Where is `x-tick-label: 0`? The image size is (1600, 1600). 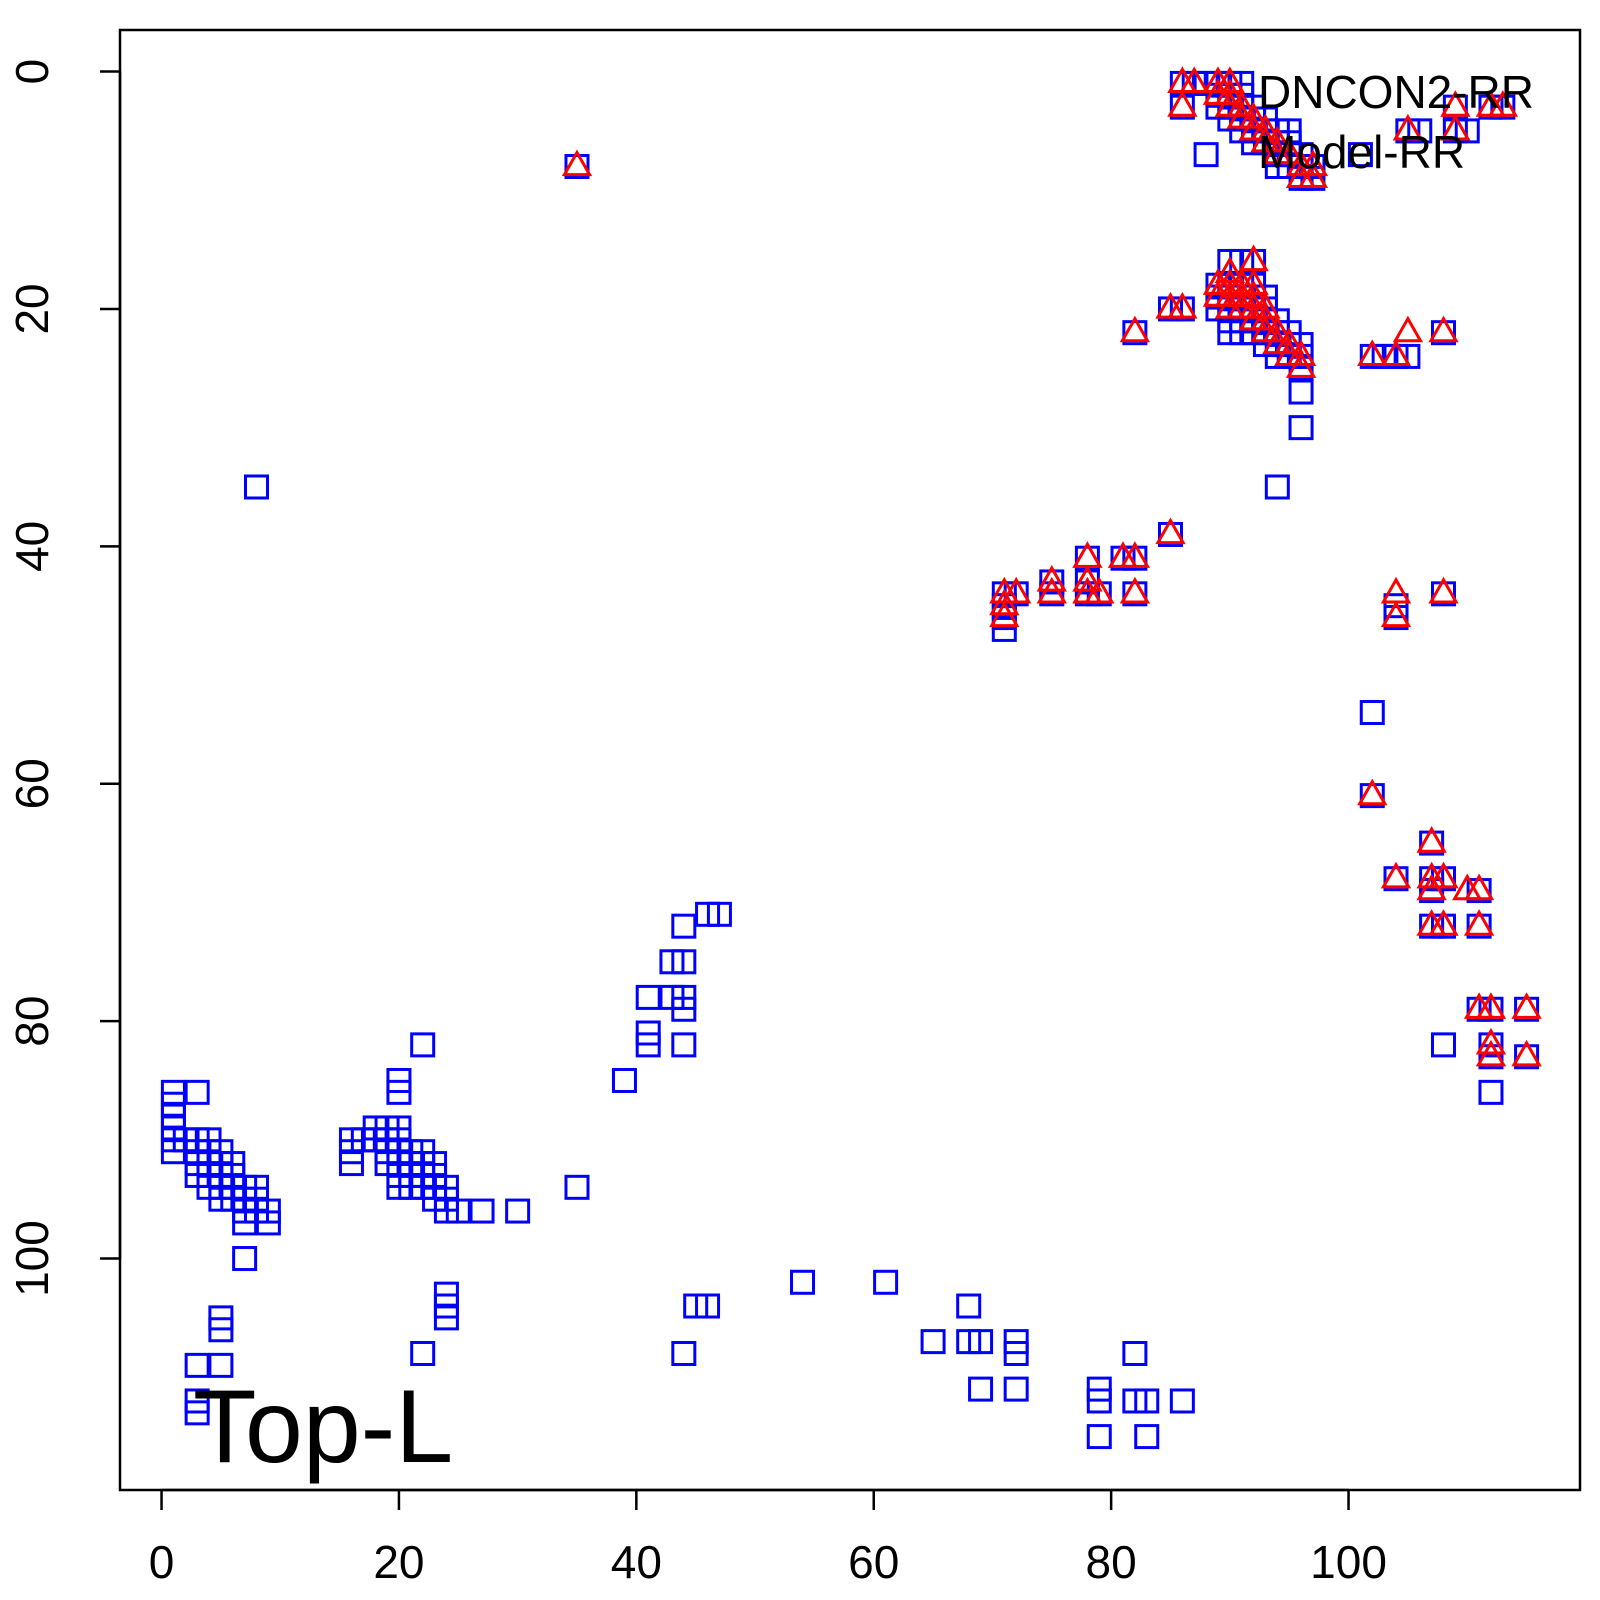
x-tick-label: 0 is located at coordinates (162, 1562).